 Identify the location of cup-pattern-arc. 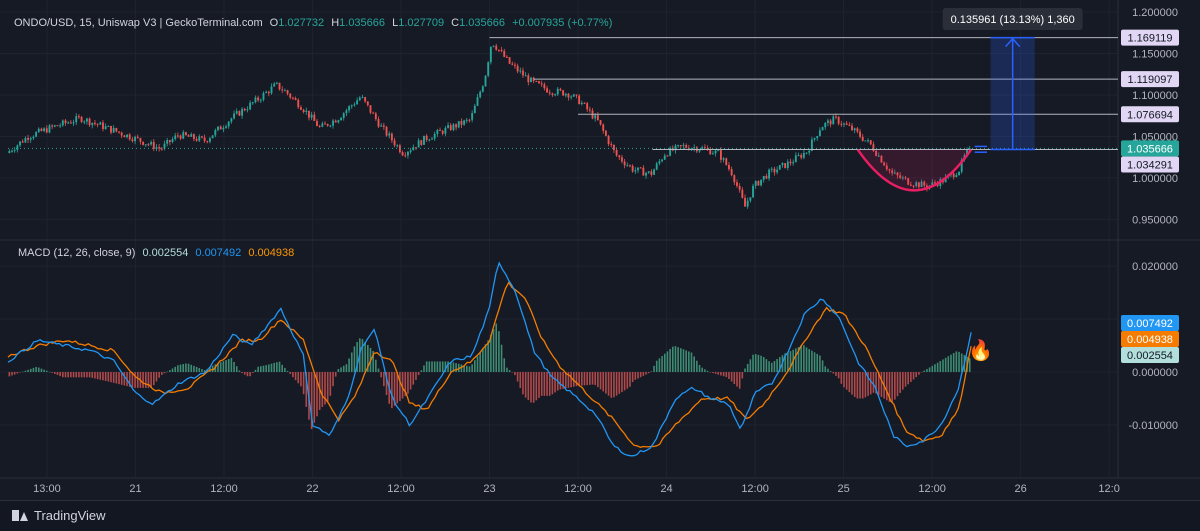
(914, 170).